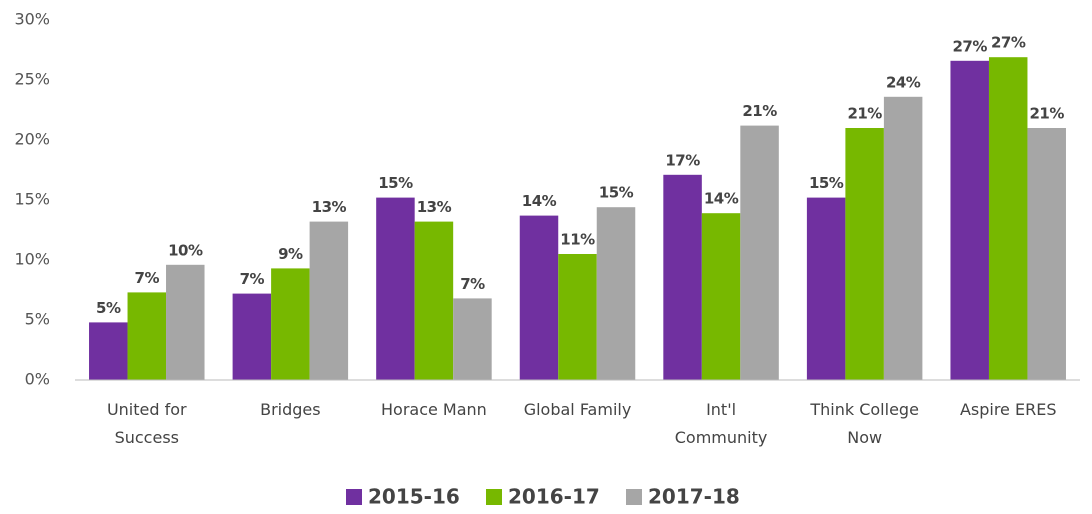  Describe the element at coordinates (434, 409) in the screenshot. I see `x-tick-label: Horace Mann` at that location.